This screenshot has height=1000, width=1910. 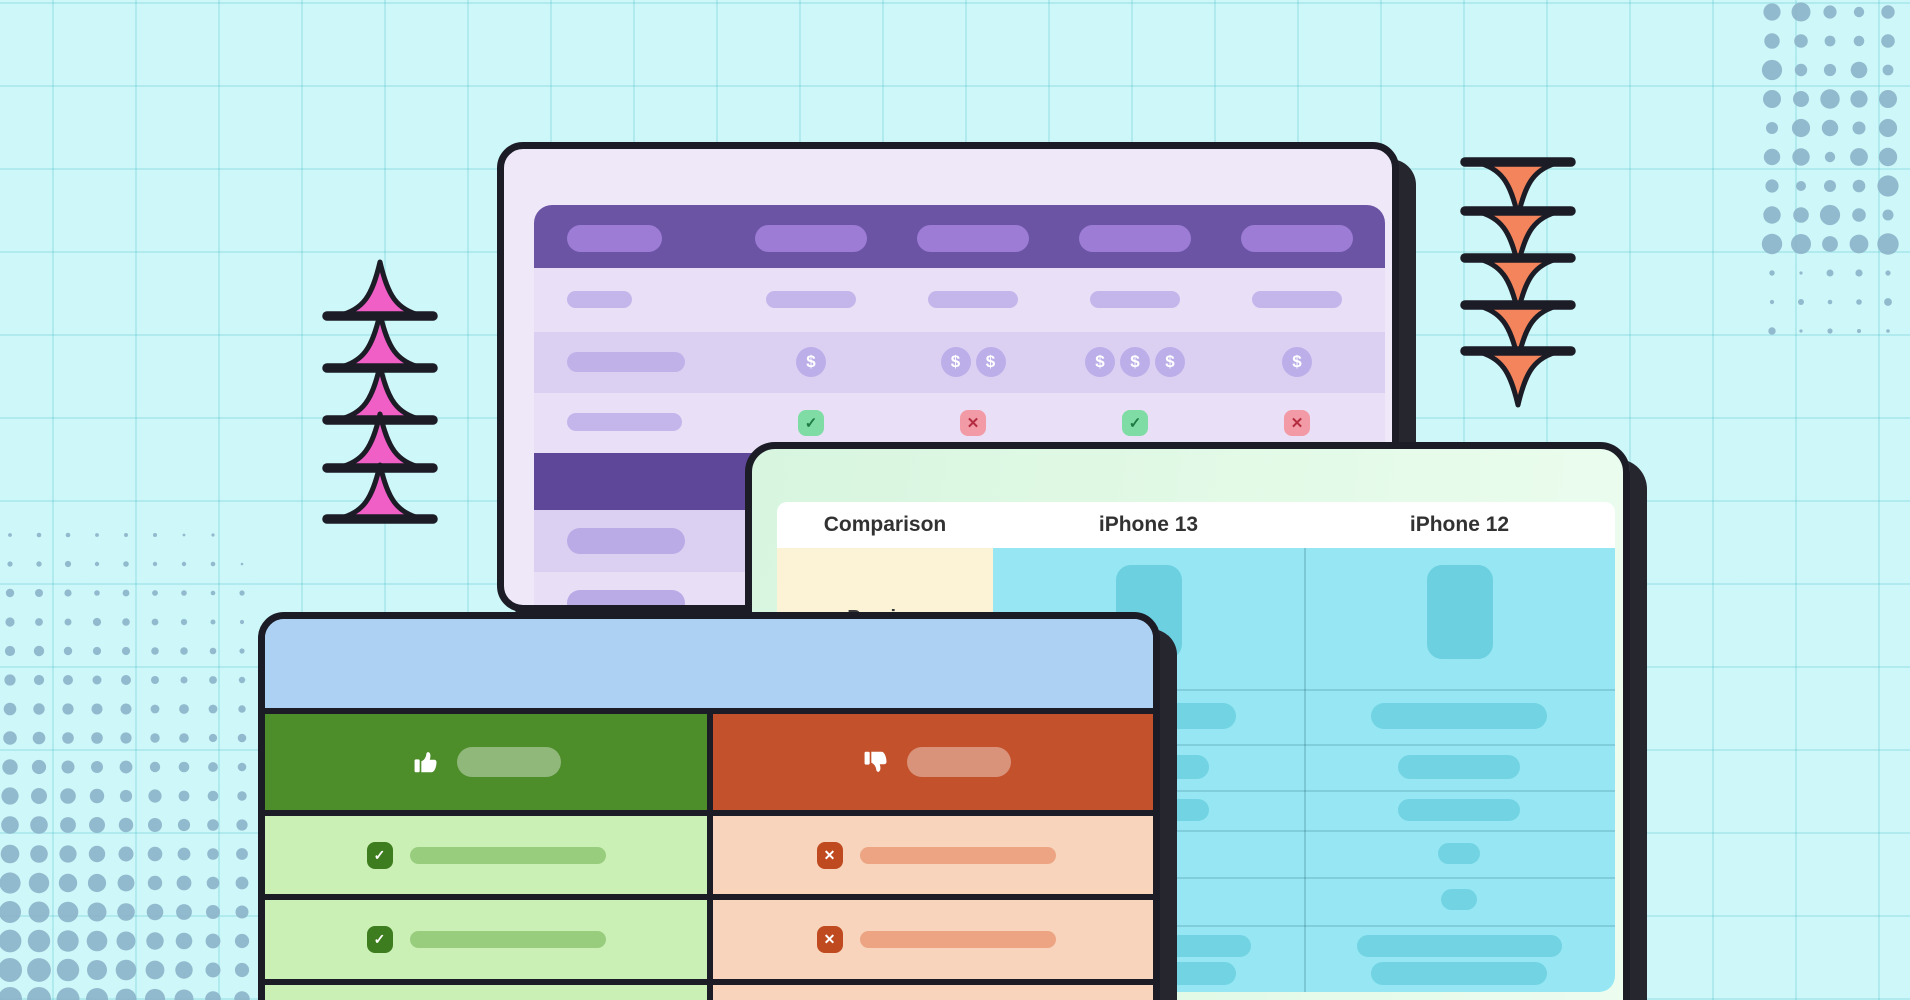 What do you see at coordinates (709, 759) in the screenshot?
I see `verdict-header-row` at bounding box center [709, 759].